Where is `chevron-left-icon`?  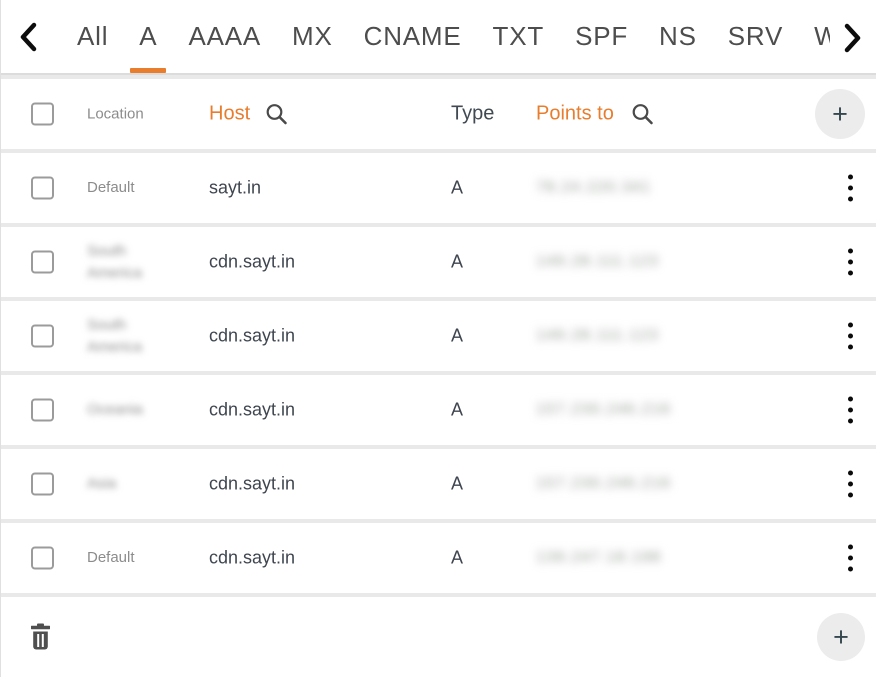 chevron-left-icon is located at coordinates (29, 37).